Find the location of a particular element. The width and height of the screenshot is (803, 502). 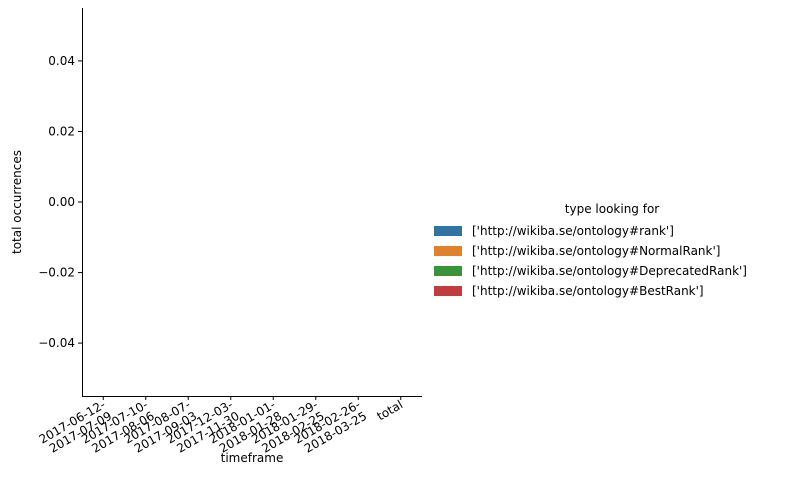

legend-title: type looking for is located at coordinates (612, 209).